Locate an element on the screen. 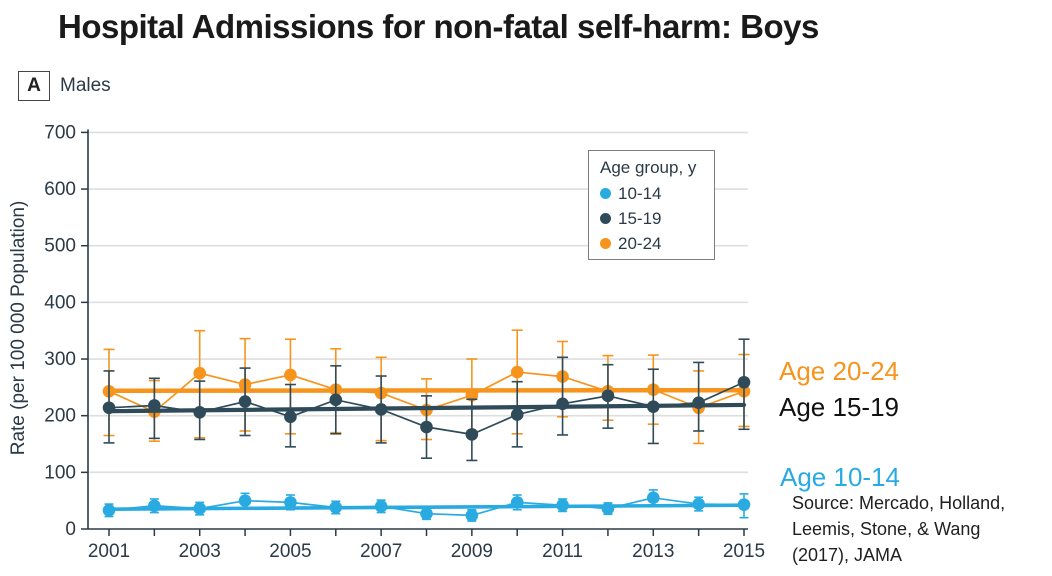  data-point-10-14-2009 is located at coordinates (472, 515).